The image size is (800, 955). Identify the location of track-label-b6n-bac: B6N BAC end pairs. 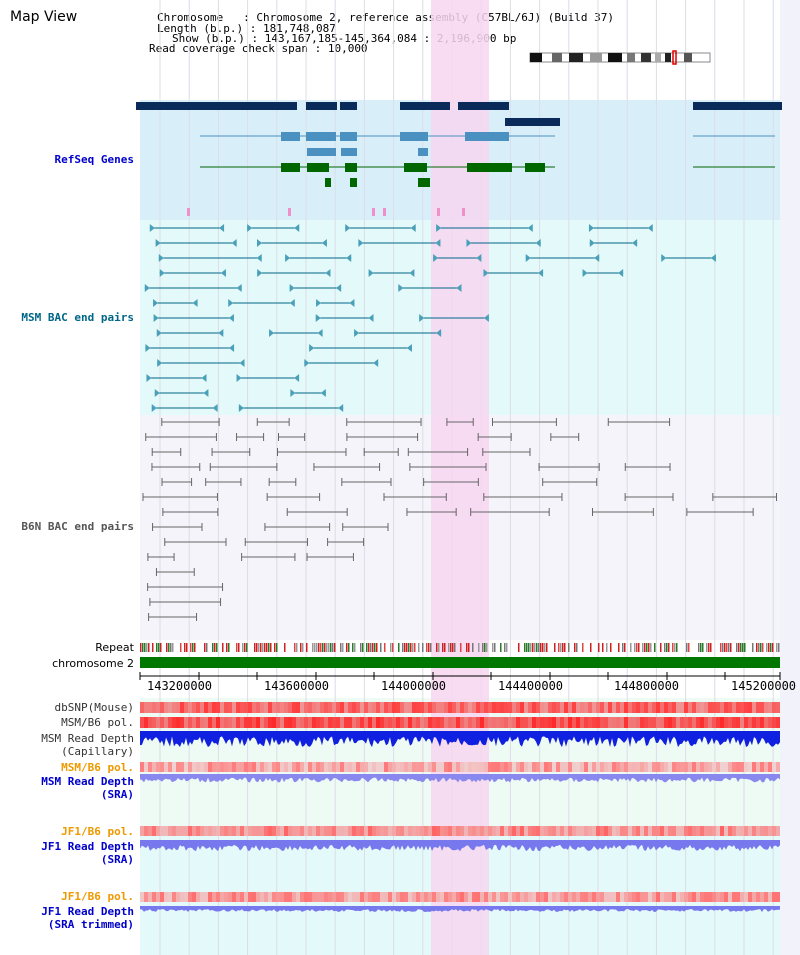
(77, 526).